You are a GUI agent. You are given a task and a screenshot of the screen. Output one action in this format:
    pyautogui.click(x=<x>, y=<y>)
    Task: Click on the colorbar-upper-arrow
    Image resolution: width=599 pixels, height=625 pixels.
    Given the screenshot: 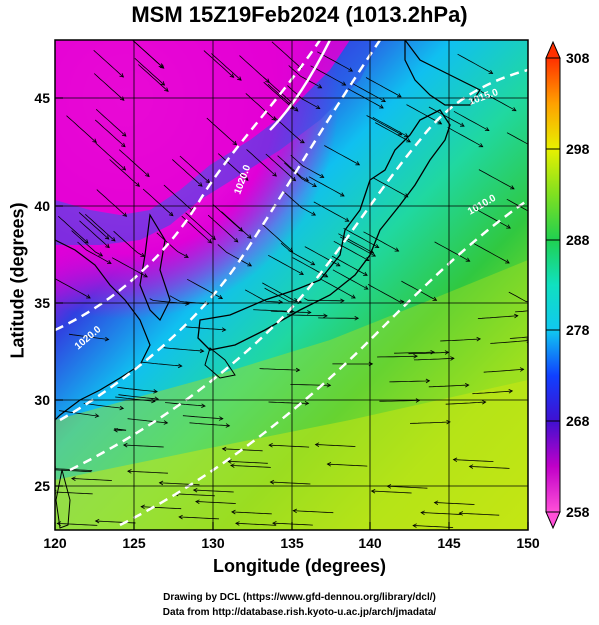 What is the action you would take?
    pyautogui.click(x=553, y=49)
    